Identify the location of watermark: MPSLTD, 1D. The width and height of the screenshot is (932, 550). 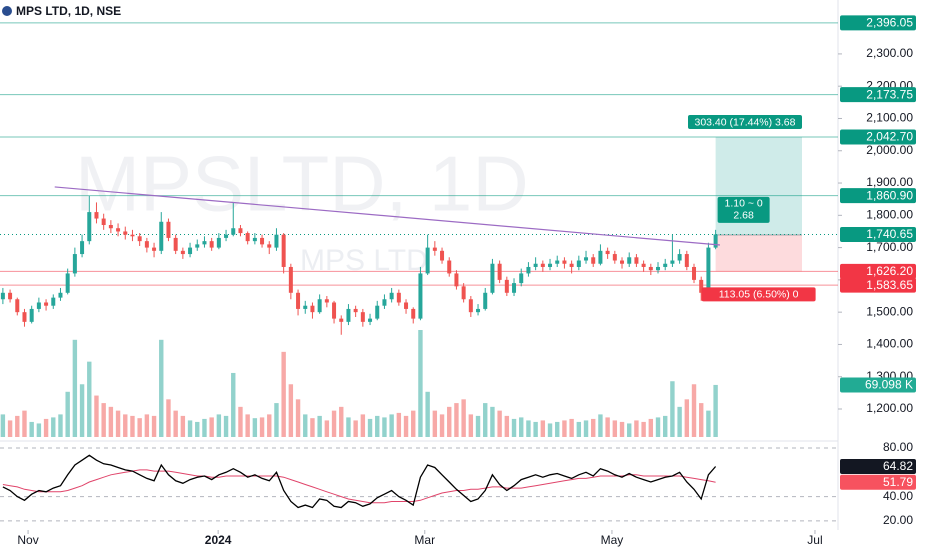
(302, 184).